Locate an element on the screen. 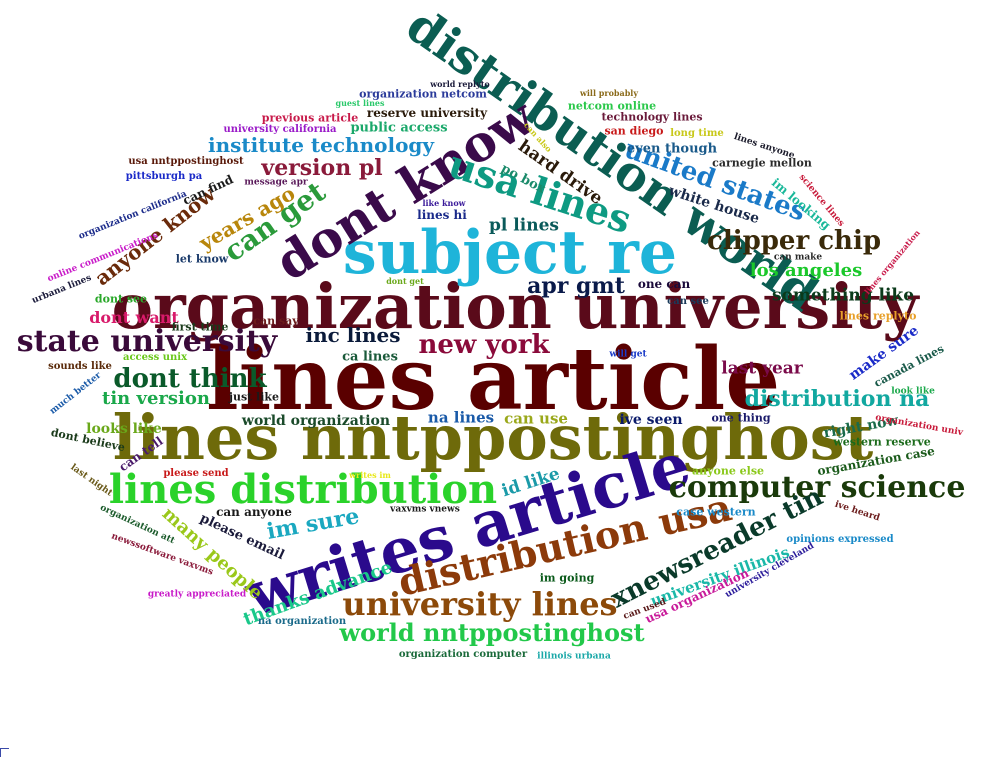 Image resolution: width=992 pixels, height=757 pixels. word: lines nntppostinghost is located at coordinates (493, 437).